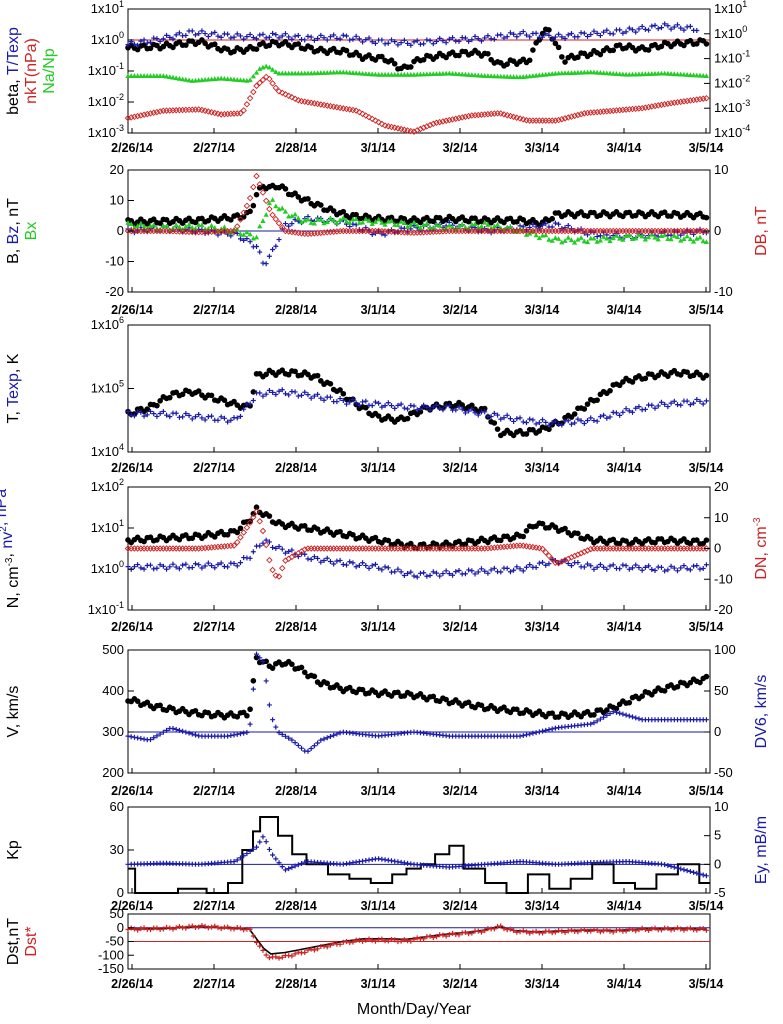  What do you see at coordinates (13, 941) in the screenshot?
I see `axis-label-part: Dst,nT` at bounding box center [13, 941].